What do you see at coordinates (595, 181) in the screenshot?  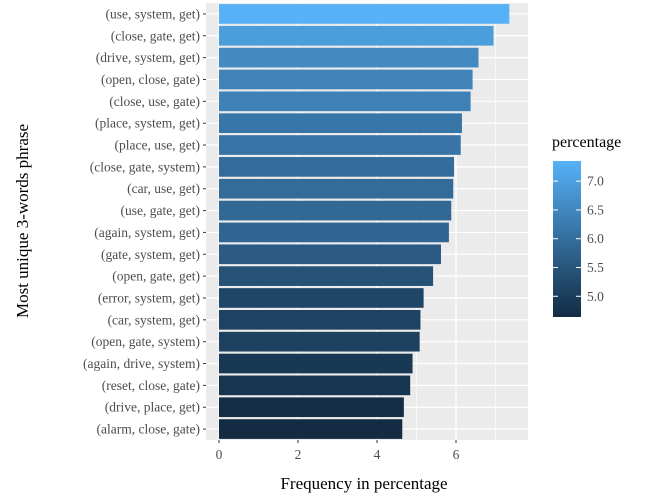 I see `legend-tick-label: 7.0` at bounding box center [595, 181].